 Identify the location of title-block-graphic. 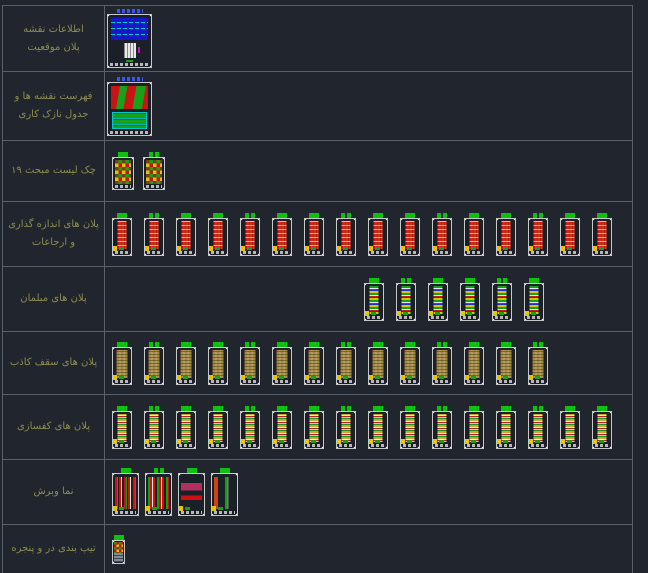
(129, 29).